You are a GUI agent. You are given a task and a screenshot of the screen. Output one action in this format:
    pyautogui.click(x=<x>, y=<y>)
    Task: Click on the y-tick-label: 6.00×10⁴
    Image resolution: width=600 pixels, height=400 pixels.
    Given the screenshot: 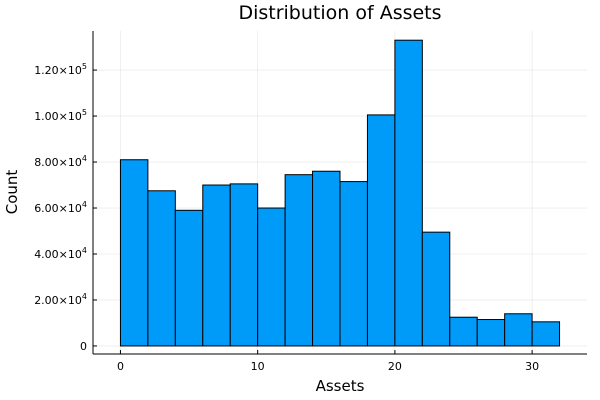 What is the action you would take?
    pyautogui.click(x=60, y=207)
    